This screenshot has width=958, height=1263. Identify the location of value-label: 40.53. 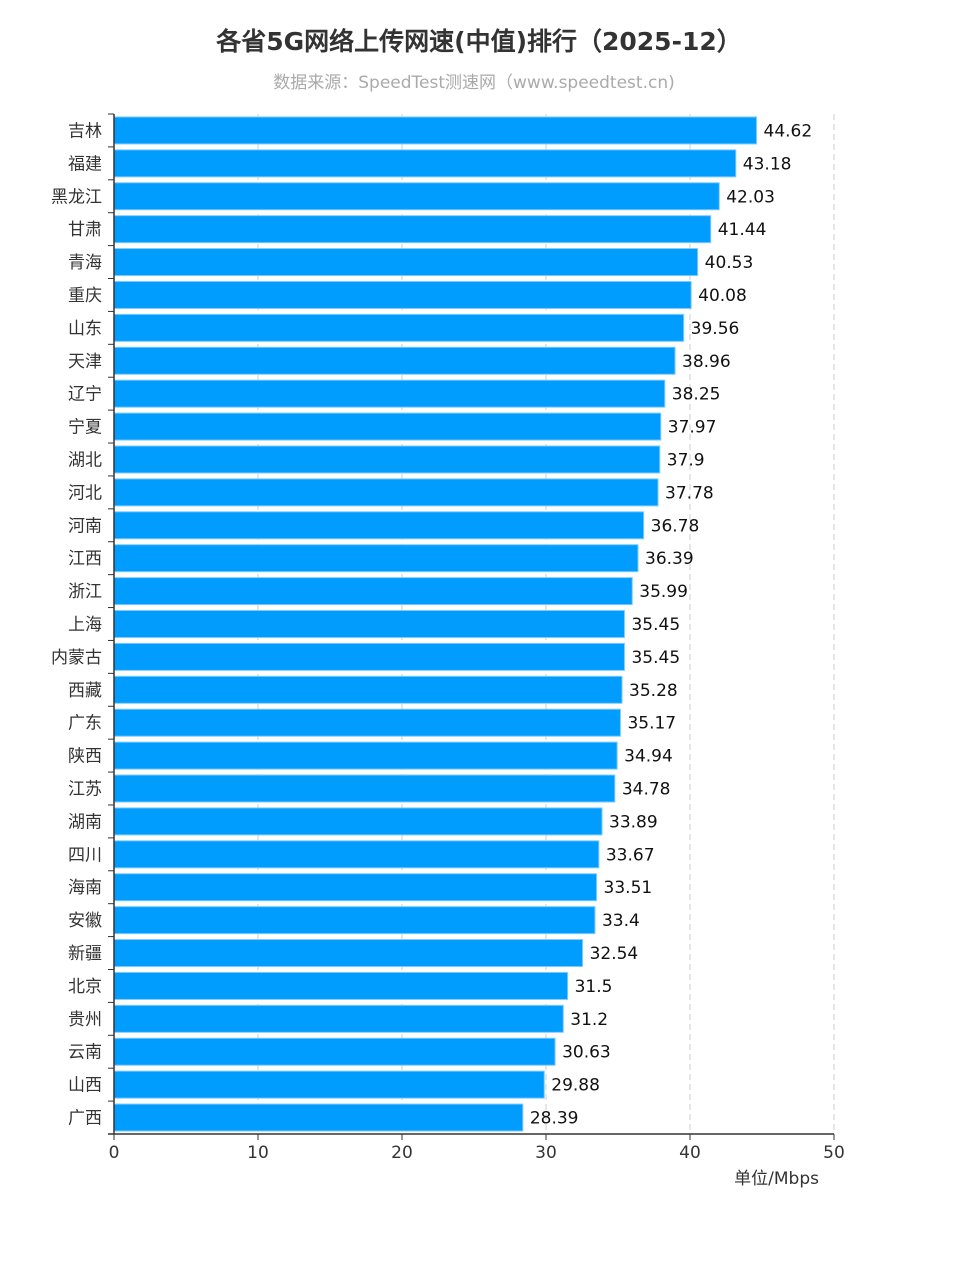
(729, 263).